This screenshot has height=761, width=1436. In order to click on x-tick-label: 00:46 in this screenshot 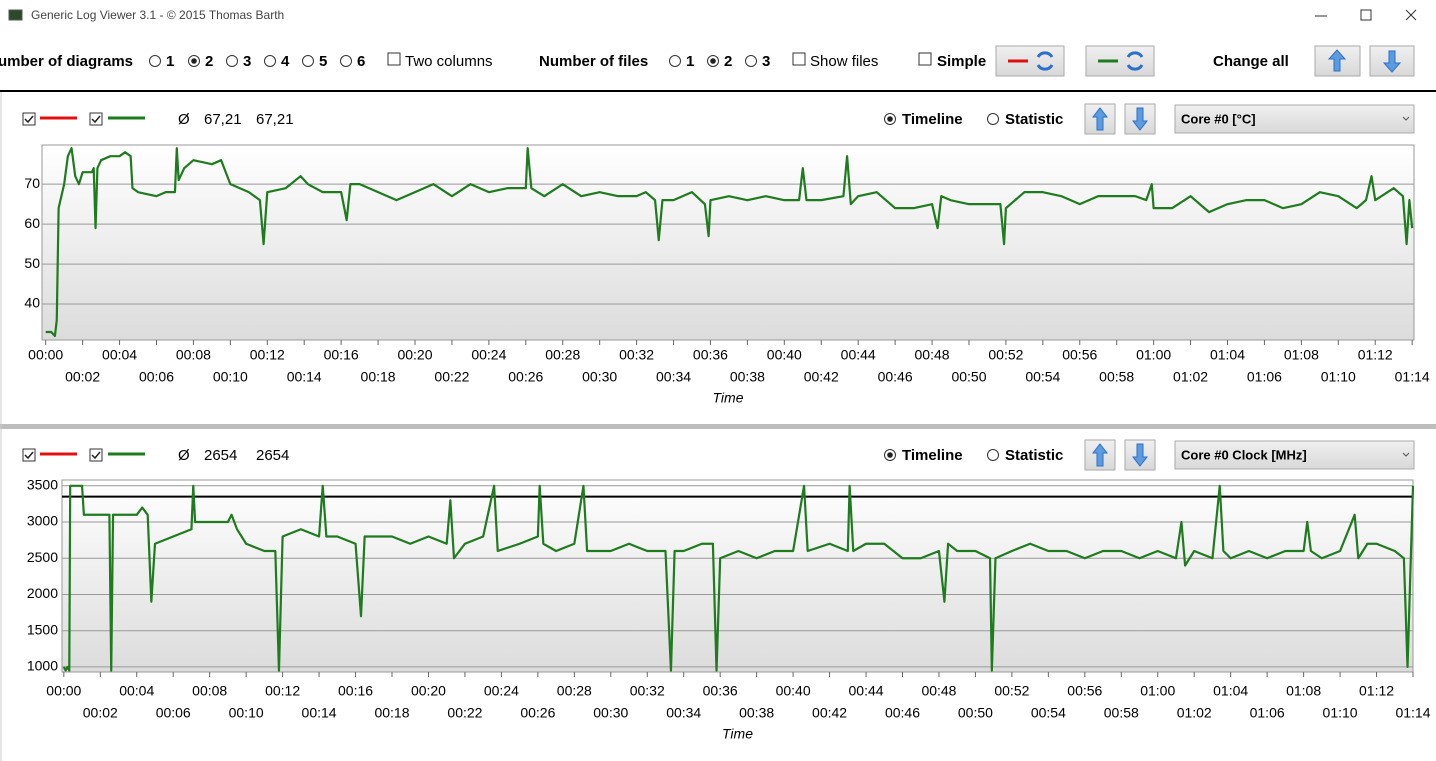, I will do `click(902, 713)`.